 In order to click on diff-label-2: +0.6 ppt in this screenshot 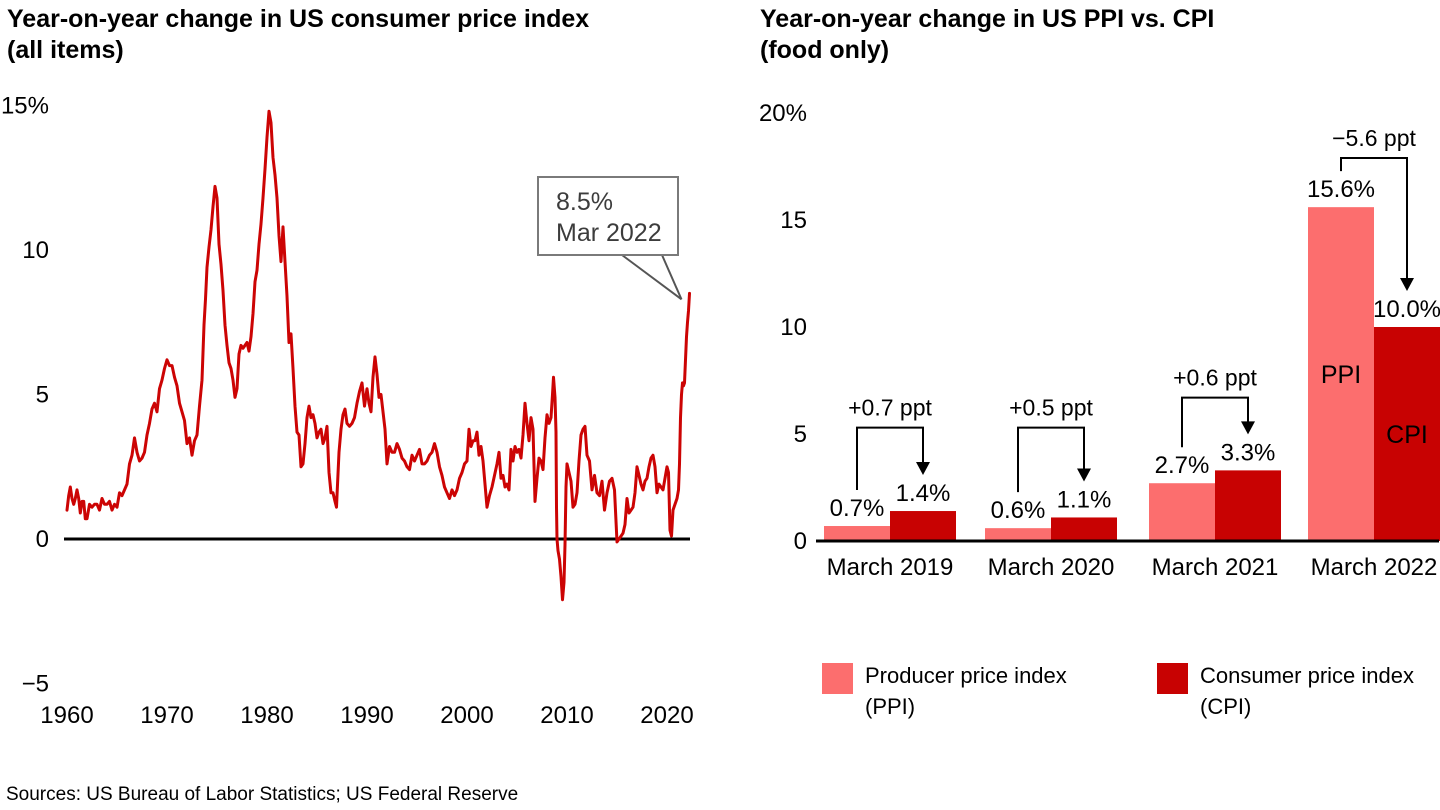, I will do `click(1215, 378)`.